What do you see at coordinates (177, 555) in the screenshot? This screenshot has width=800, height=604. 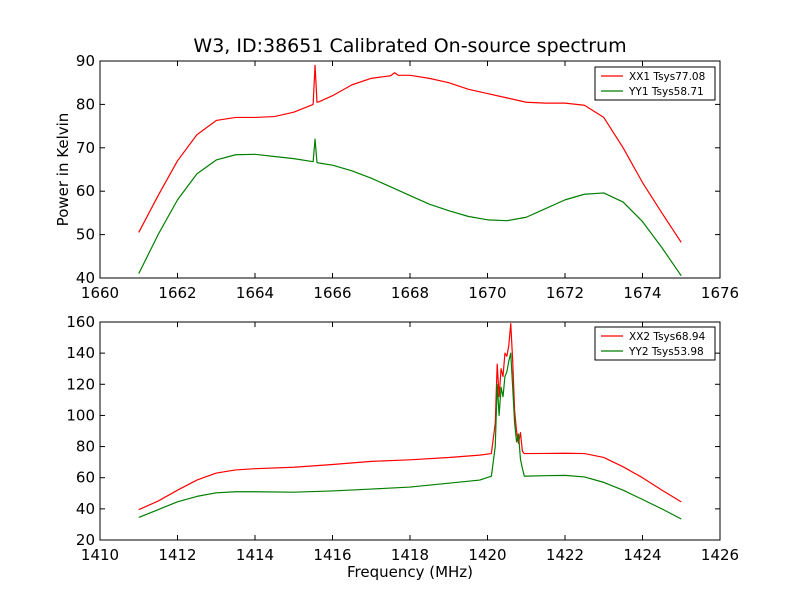 I see `x-tick-label: 1412` at bounding box center [177, 555].